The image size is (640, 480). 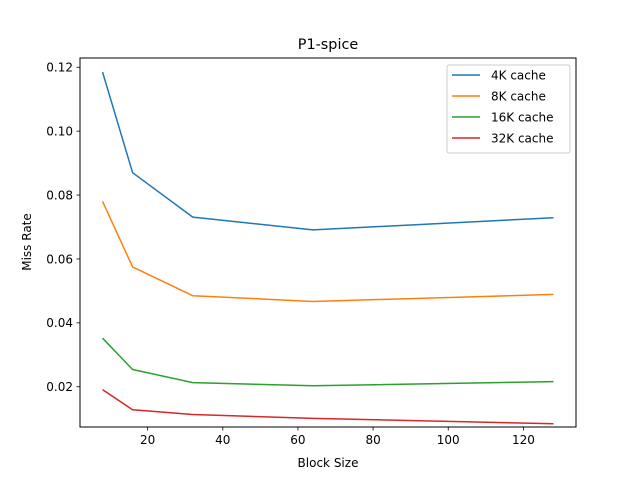 I want to click on y-tick-label: 0.12, so click(x=59, y=68).